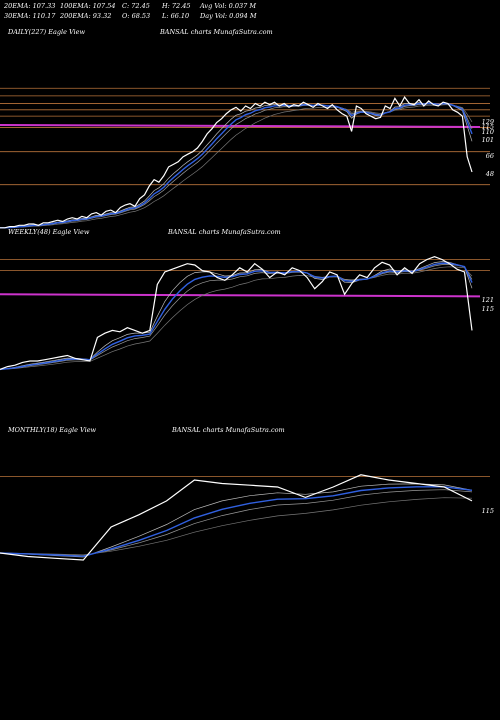  I want to click on daily-source: BANSAL charts MunafaSutra.com, so click(216, 32).